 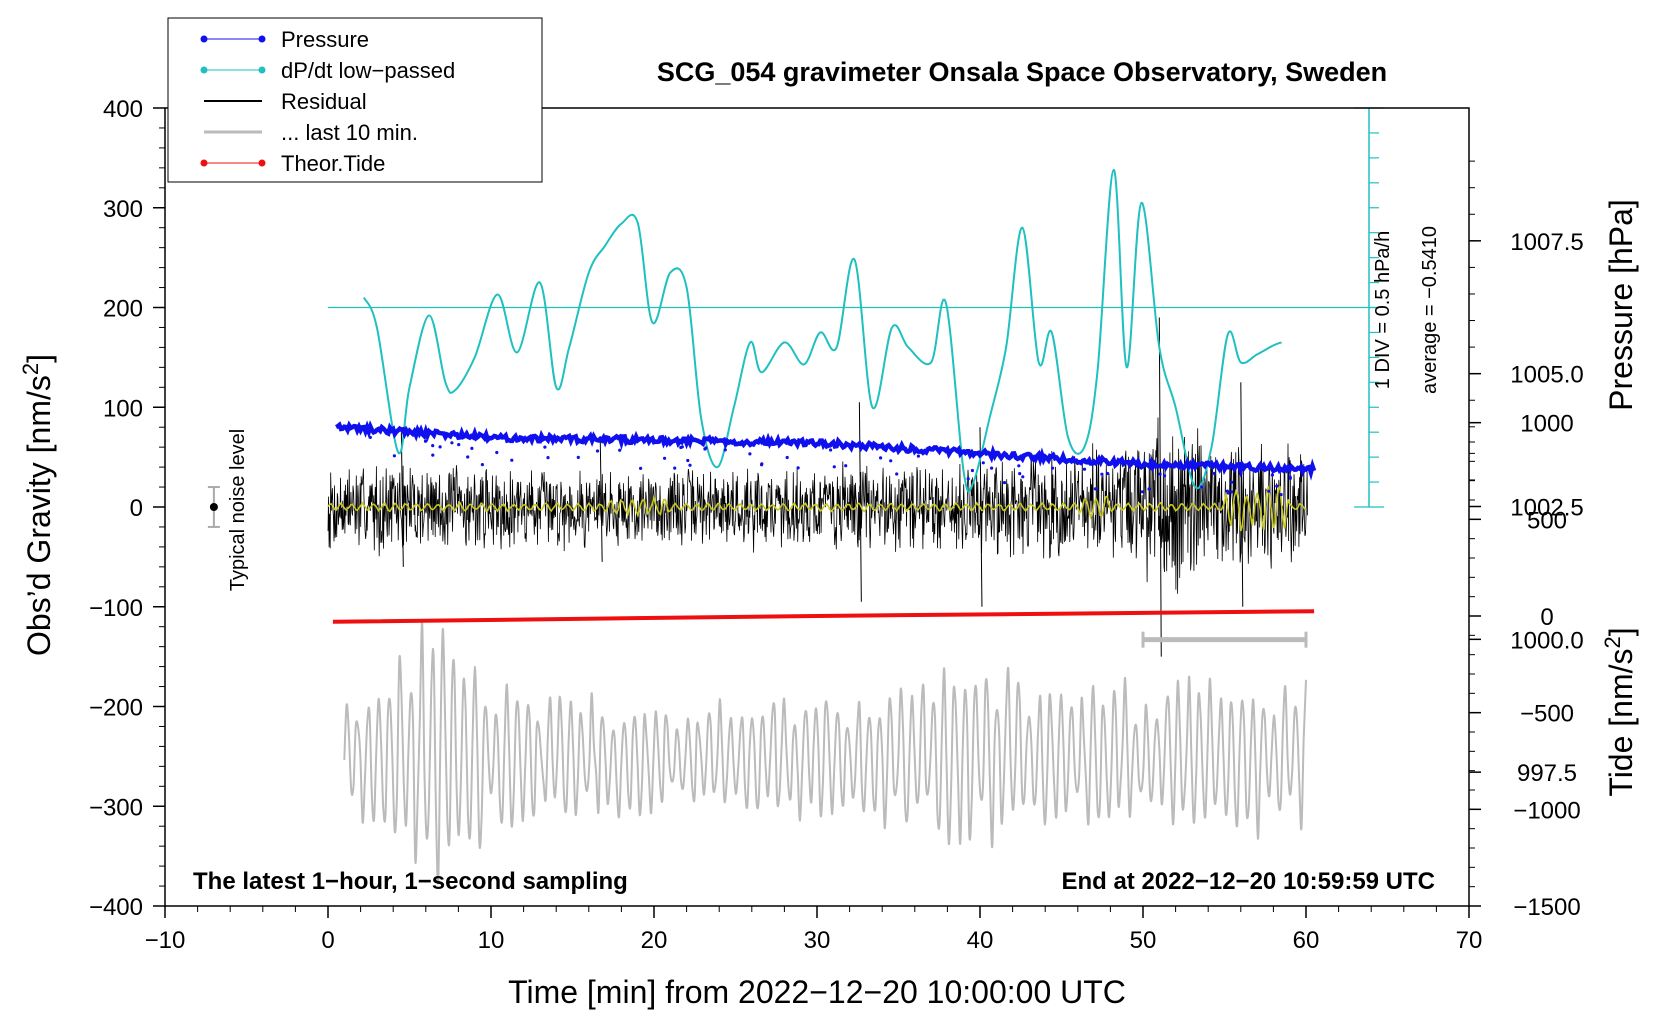 I want to click on x-tick-label: 10, so click(x=491, y=940).